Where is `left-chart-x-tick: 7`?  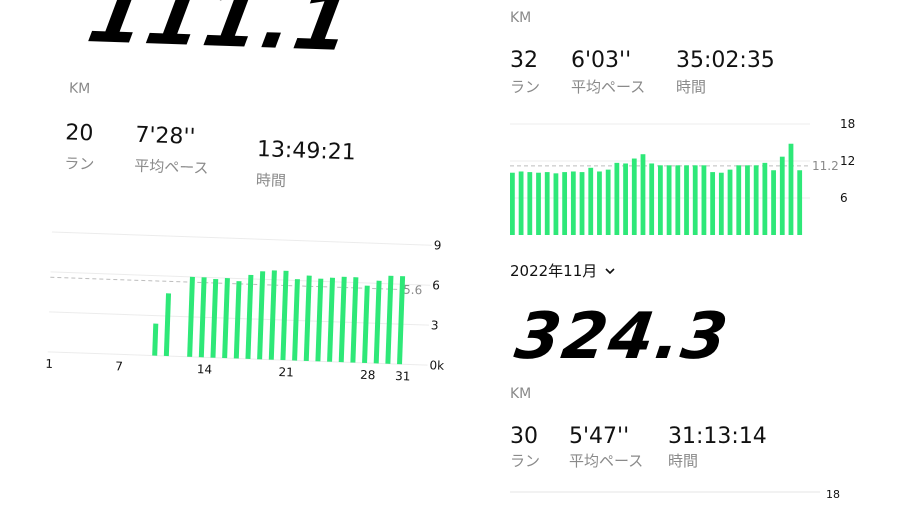 left-chart-x-tick: 7 is located at coordinates (119, 366).